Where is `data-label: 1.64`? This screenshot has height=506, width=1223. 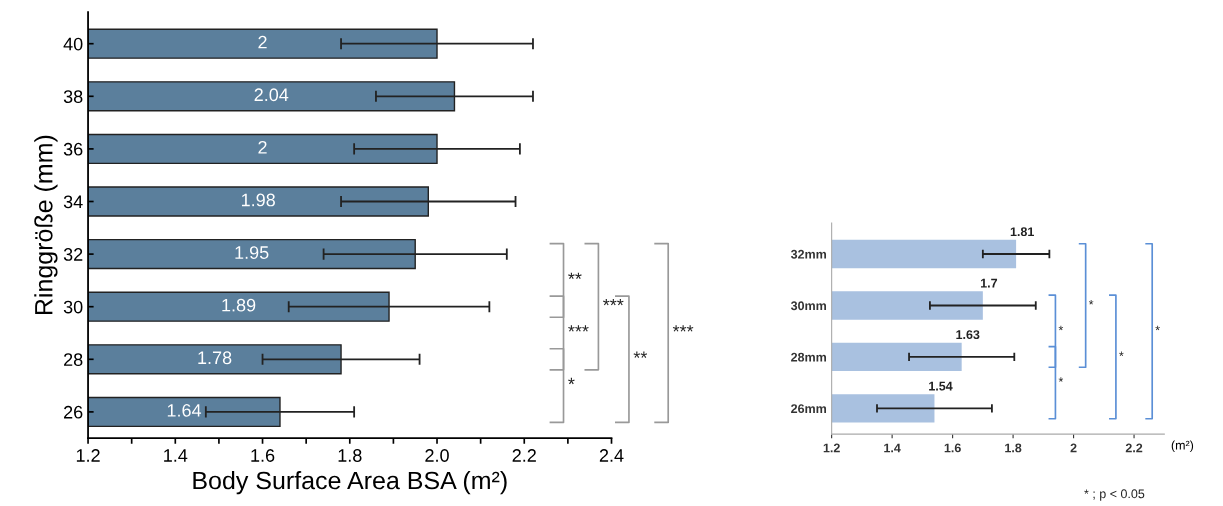 data-label: 1.64 is located at coordinates (184, 410).